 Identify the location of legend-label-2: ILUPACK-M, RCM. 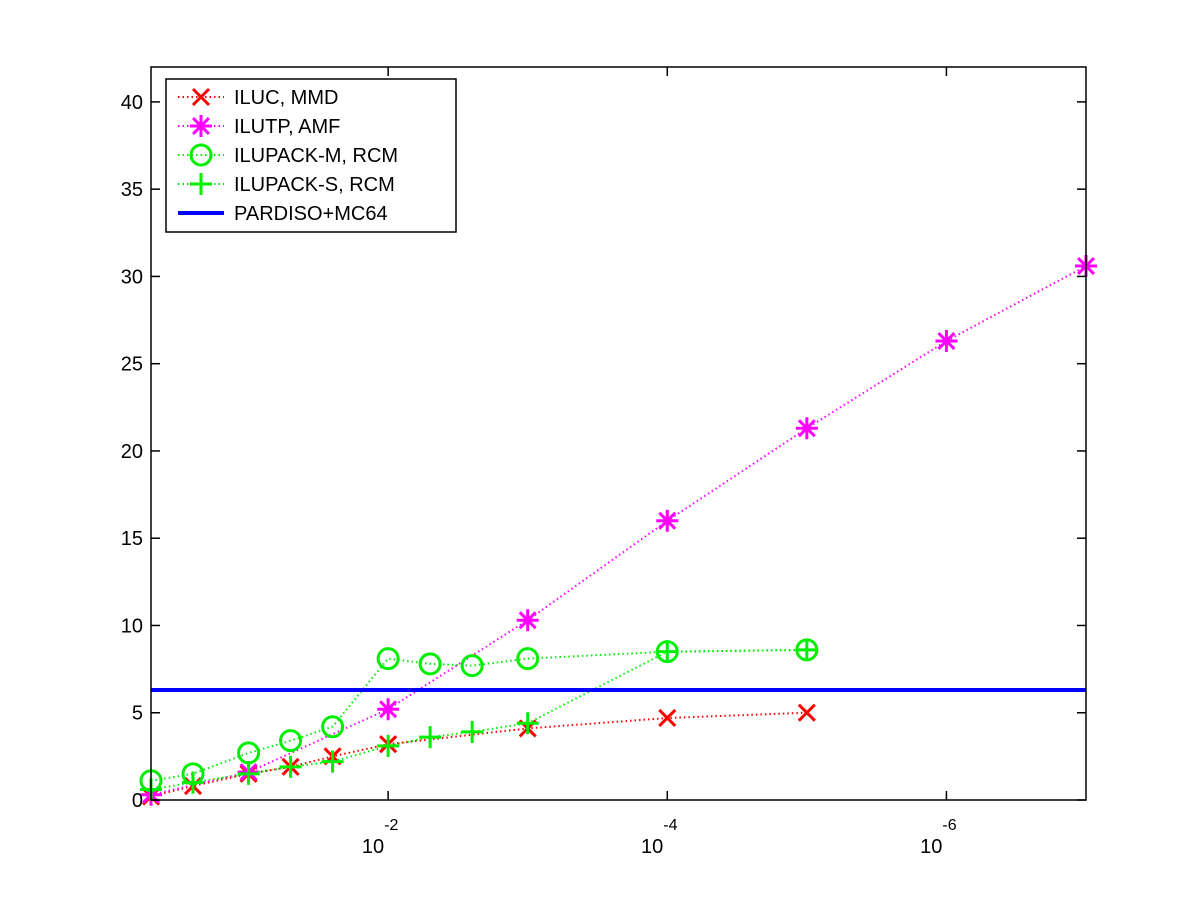
(316, 156).